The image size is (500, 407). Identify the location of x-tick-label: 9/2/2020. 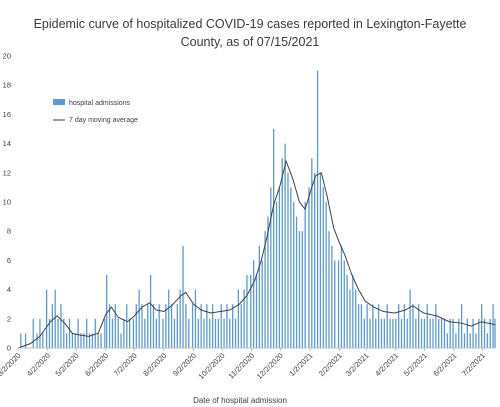
(184, 364).